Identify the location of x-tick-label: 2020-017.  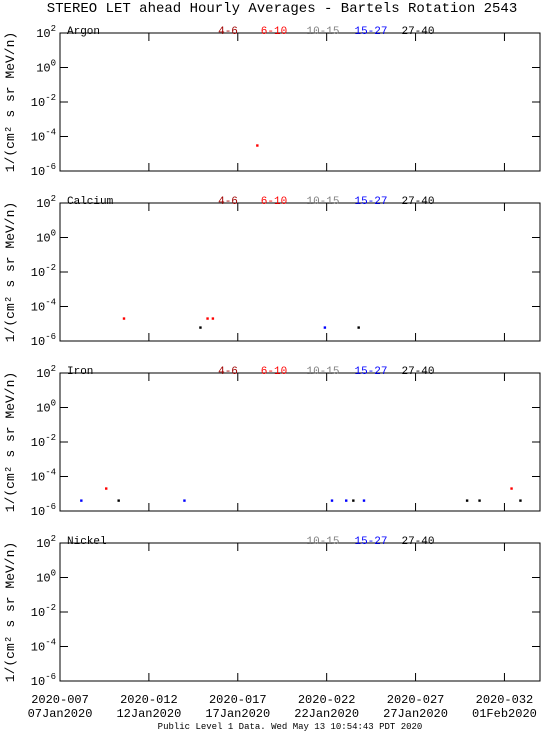
(238, 700).